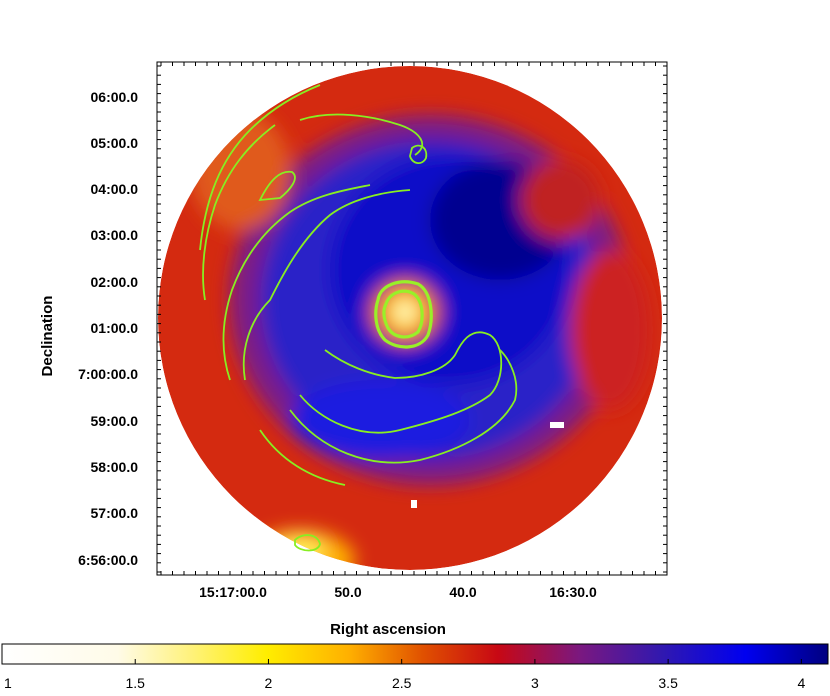 The height and width of the screenshot is (696, 830). Describe the element at coordinates (8, 683) in the screenshot. I see `colorbar-tick-label: 1` at that location.